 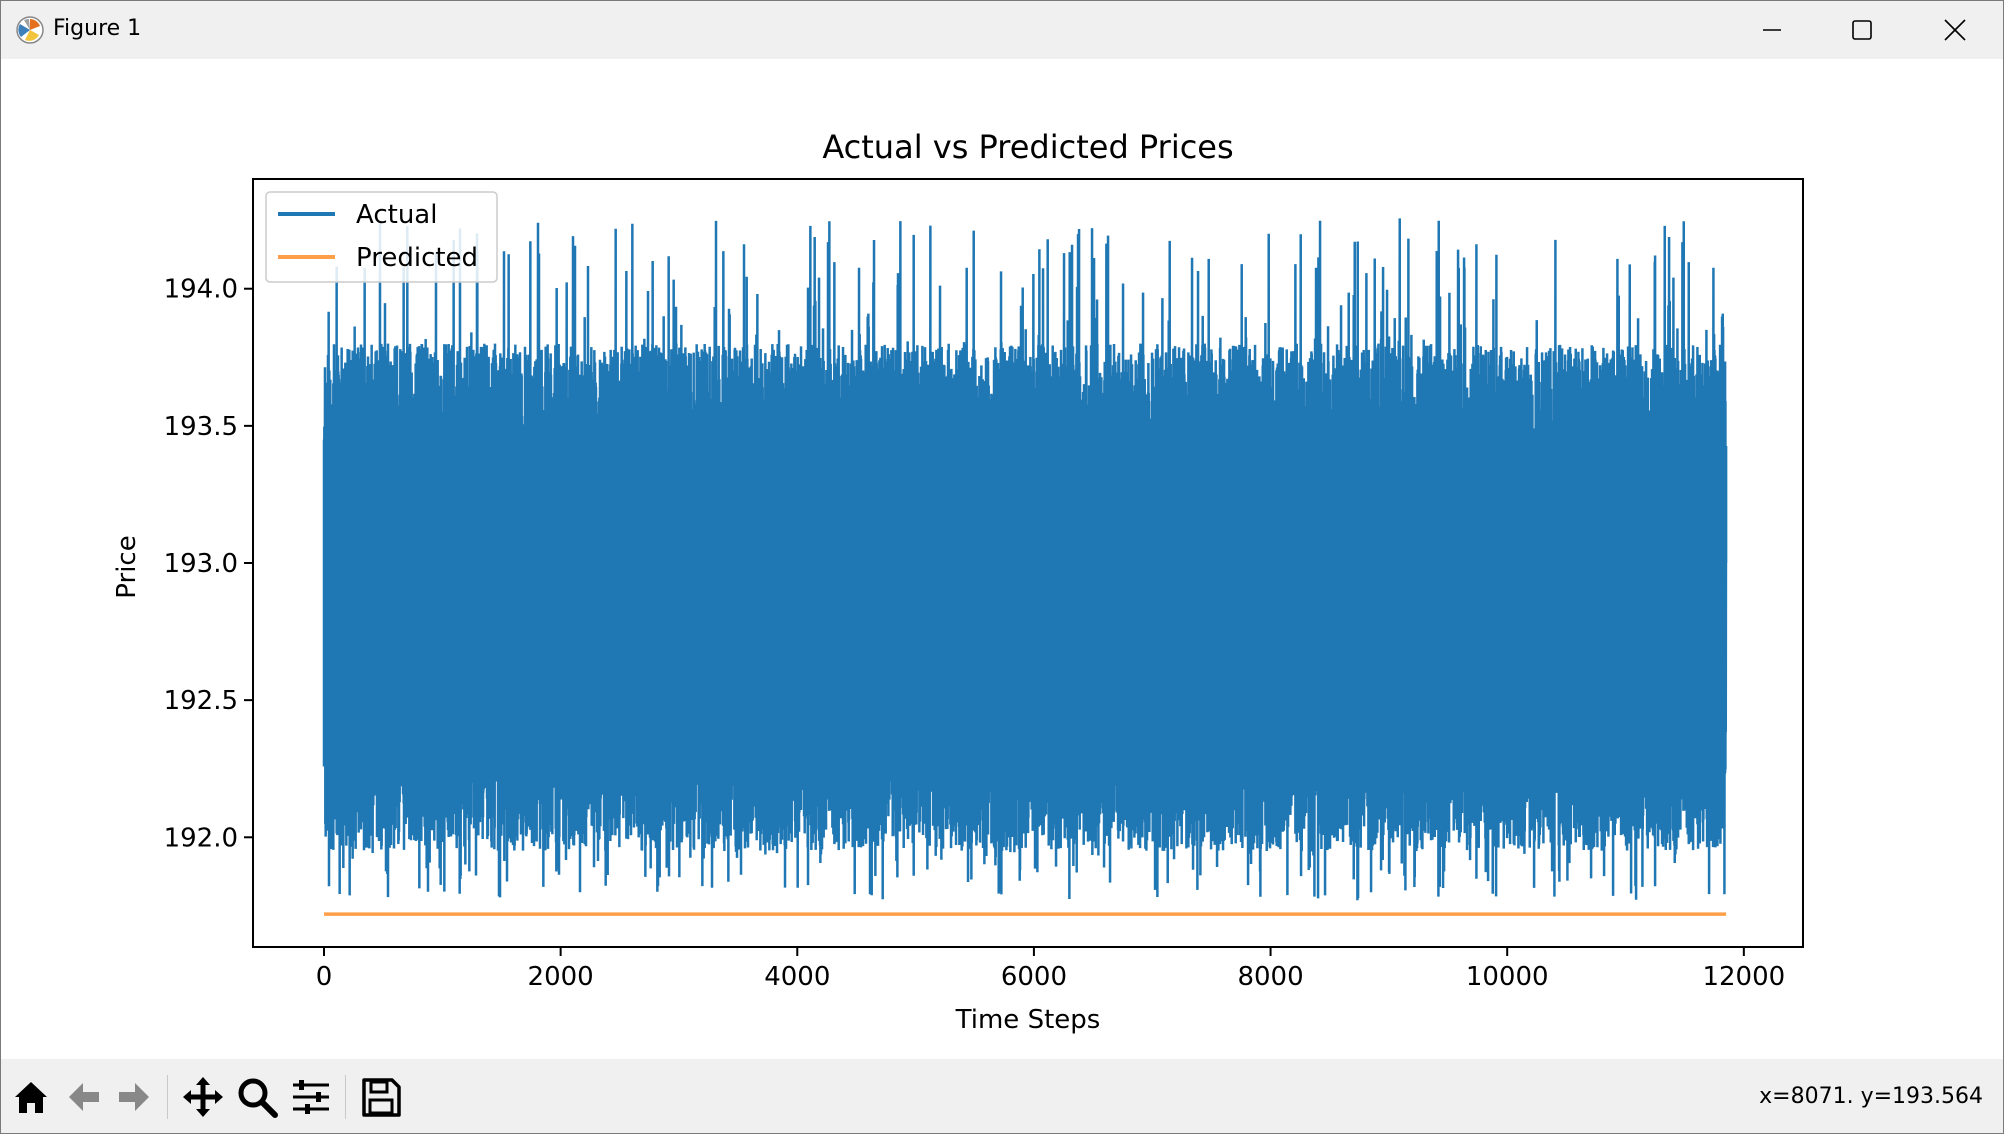 I want to click on navigation-toolbar: x=8071. y=193.564, so click(x=1002, y=1096).